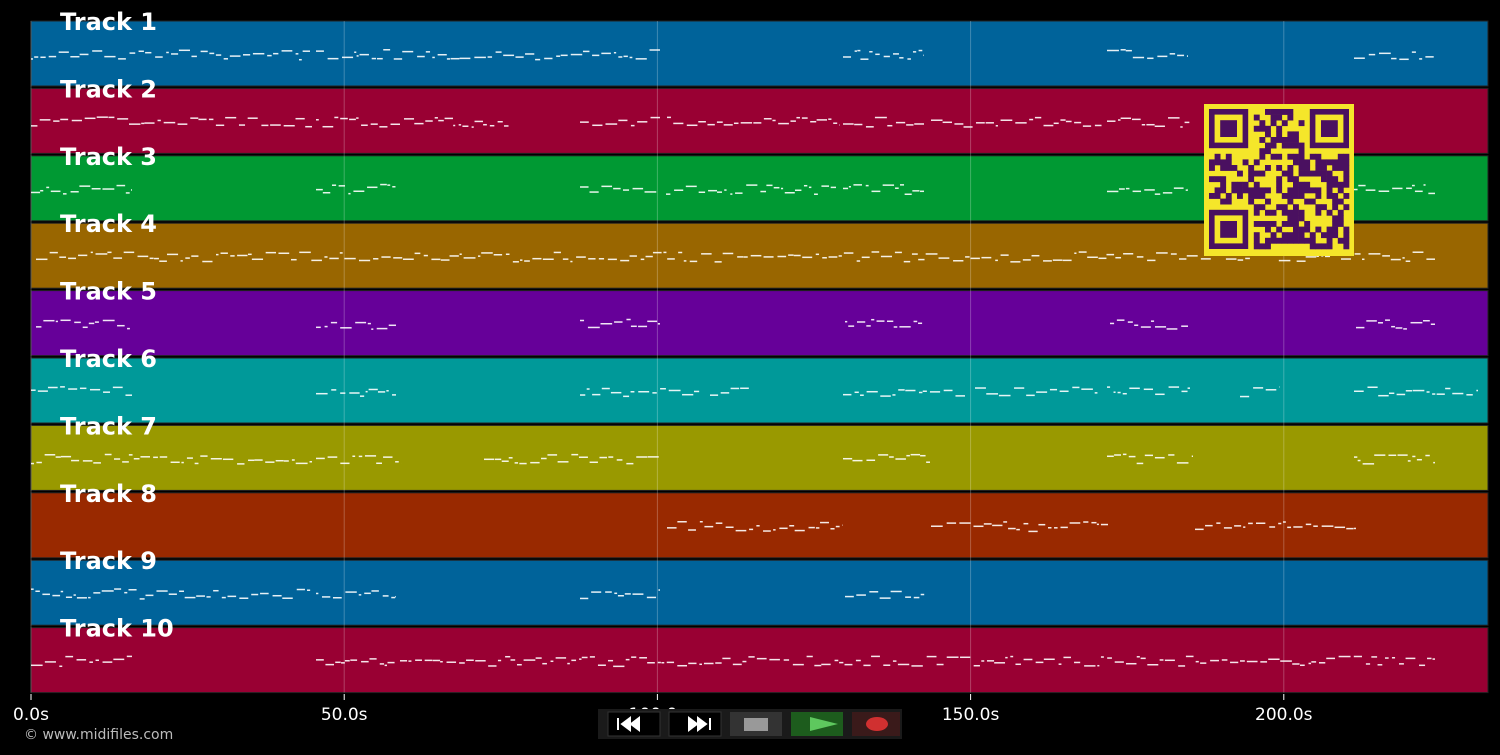  What do you see at coordinates (876, 724) in the screenshot?
I see `record-button` at bounding box center [876, 724].